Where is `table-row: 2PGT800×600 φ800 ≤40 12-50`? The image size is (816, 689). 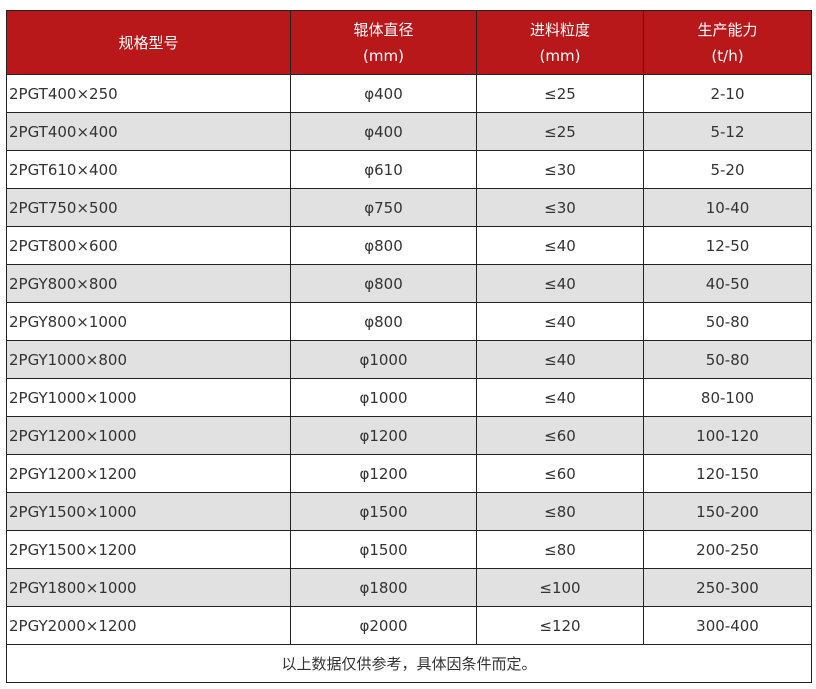 table-row: 2PGT800×600 φ800 ≤40 12-50 is located at coordinates (409, 245).